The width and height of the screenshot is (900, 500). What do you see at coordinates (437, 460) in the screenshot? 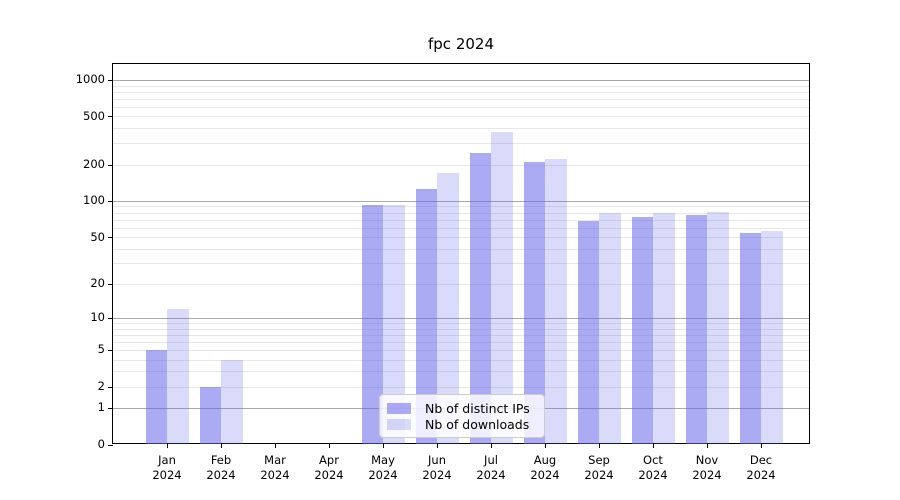
I see `x-tick-label-month: Jun` at bounding box center [437, 460].